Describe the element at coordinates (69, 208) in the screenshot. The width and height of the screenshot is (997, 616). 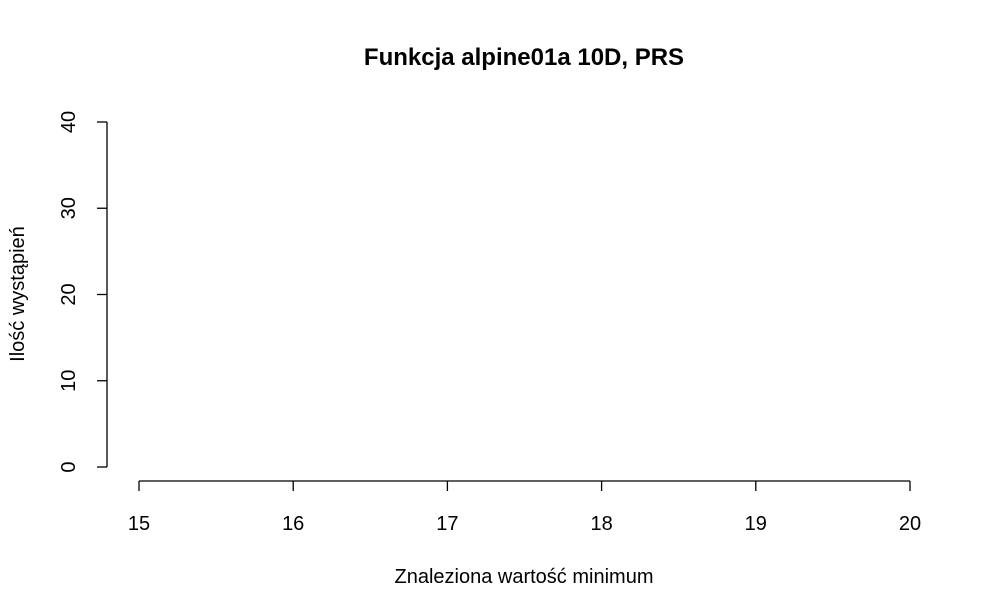
I see `y-tick-label: 30` at that location.